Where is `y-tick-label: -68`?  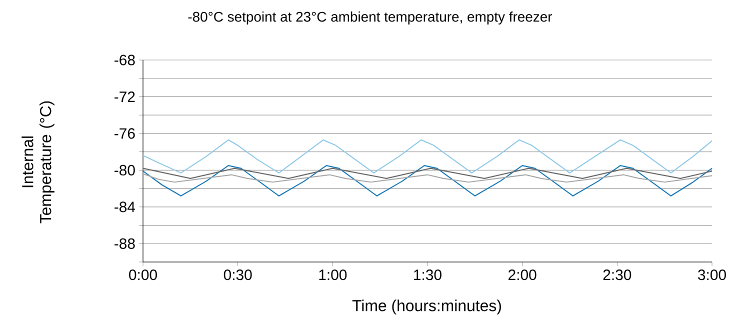 y-tick-label: -68 is located at coordinates (124, 60).